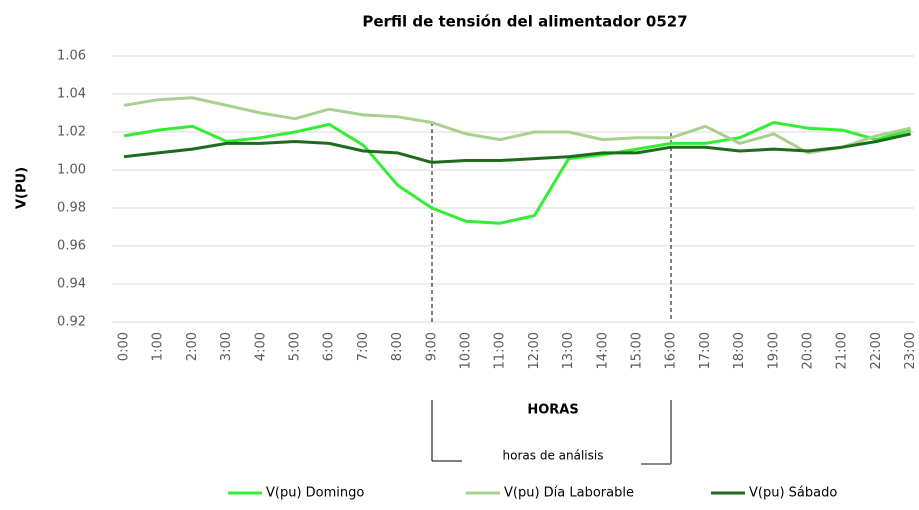 This screenshot has width=919, height=510. What do you see at coordinates (71, 170) in the screenshot?
I see `y-tick-label: 1.00` at bounding box center [71, 170].